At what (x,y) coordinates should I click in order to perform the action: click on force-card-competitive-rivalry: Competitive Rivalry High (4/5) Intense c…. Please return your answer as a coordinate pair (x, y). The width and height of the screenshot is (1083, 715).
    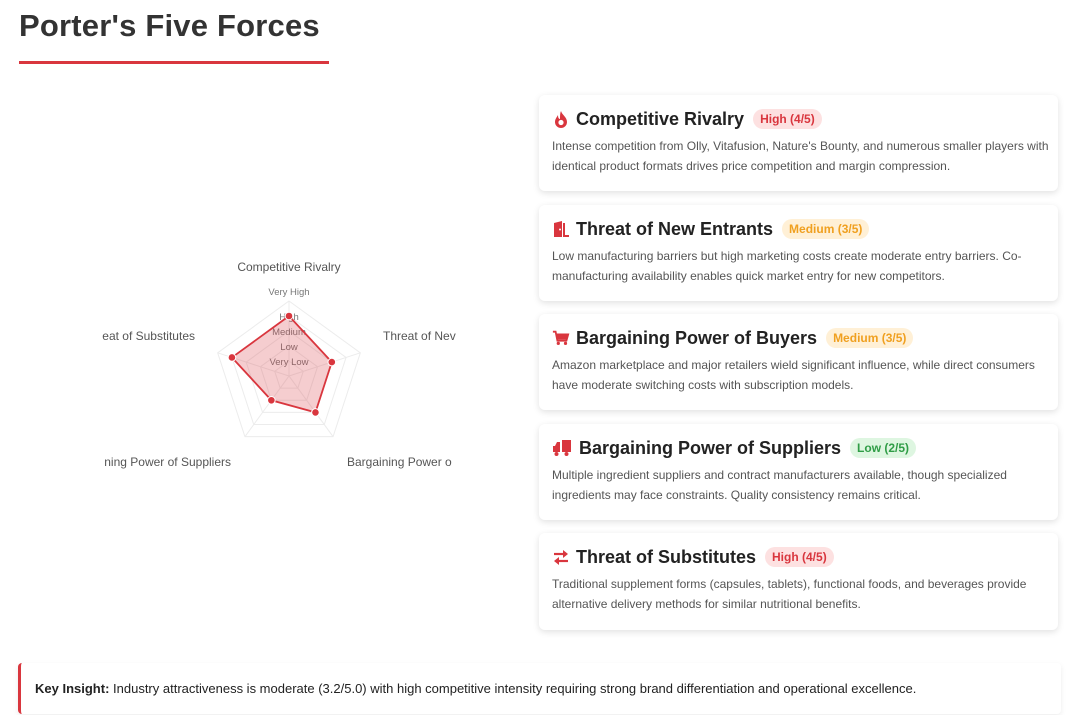
    Looking at the image, I should click on (798, 143).